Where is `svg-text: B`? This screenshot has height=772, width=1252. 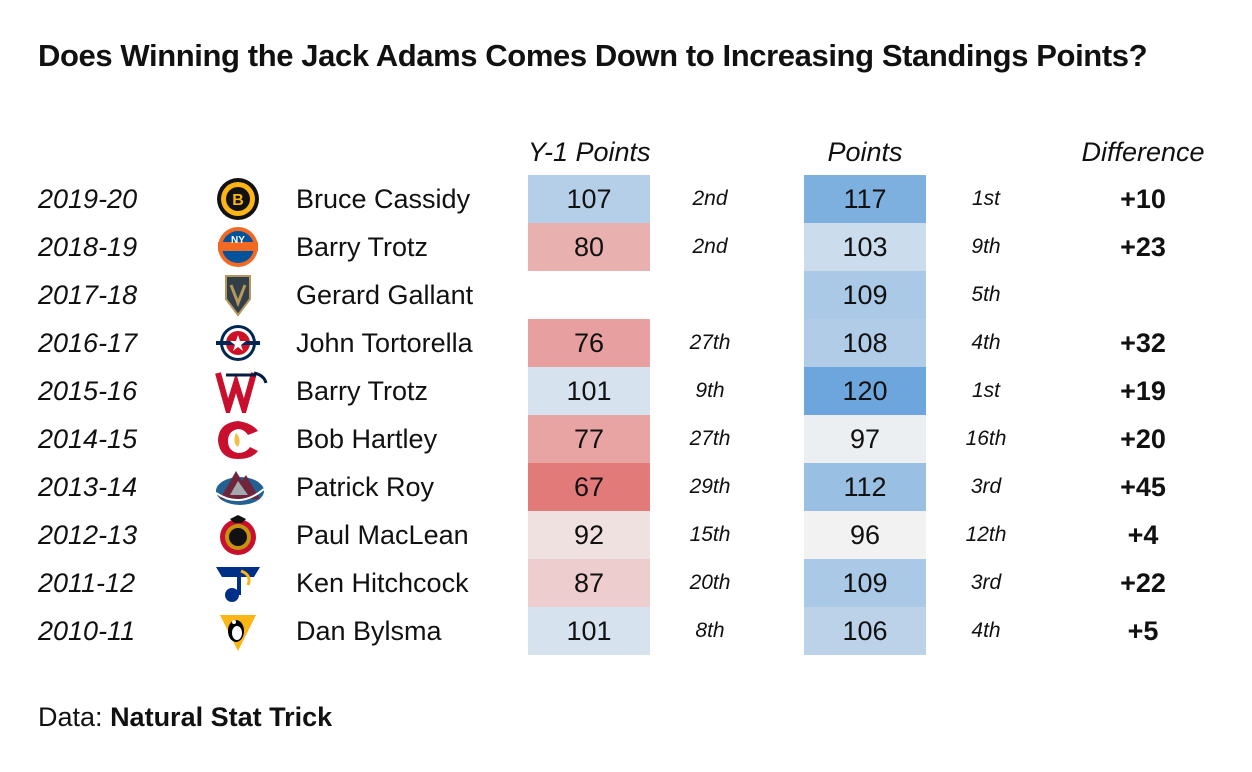 svg-text: B is located at coordinates (238, 200).